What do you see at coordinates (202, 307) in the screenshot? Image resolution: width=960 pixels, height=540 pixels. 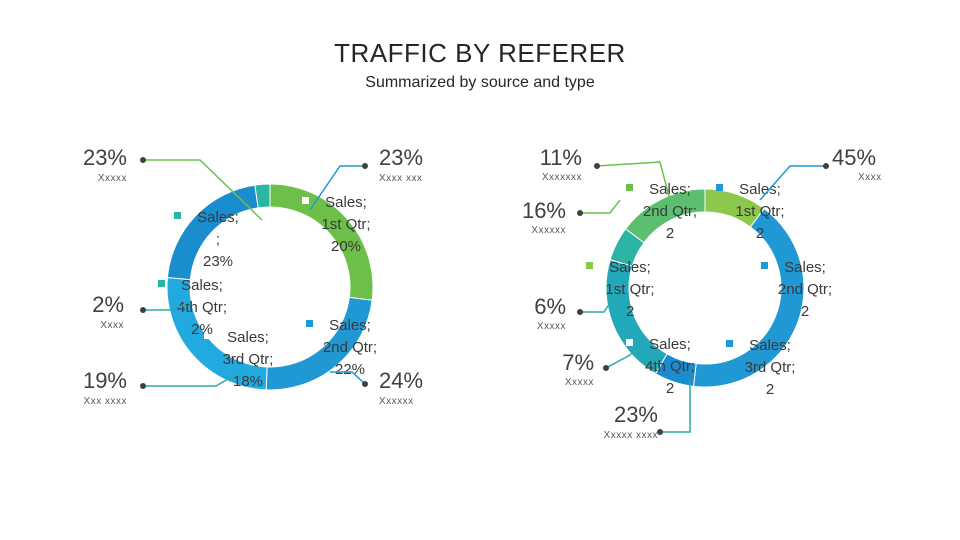 I see `slice-label: Sales; 4th Qtr; 2%` at bounding box center [202, 307].